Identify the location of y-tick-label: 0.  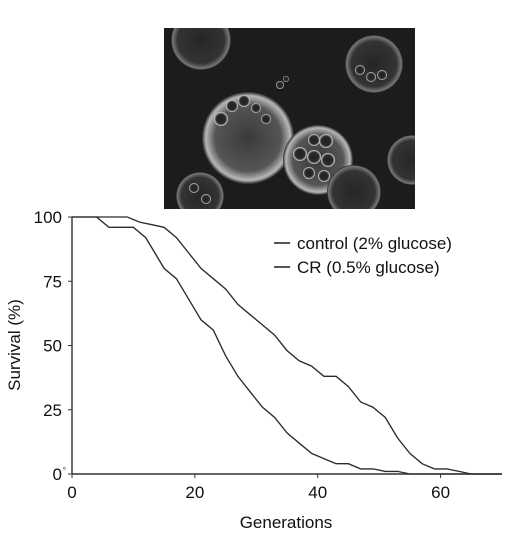
(57, 474).